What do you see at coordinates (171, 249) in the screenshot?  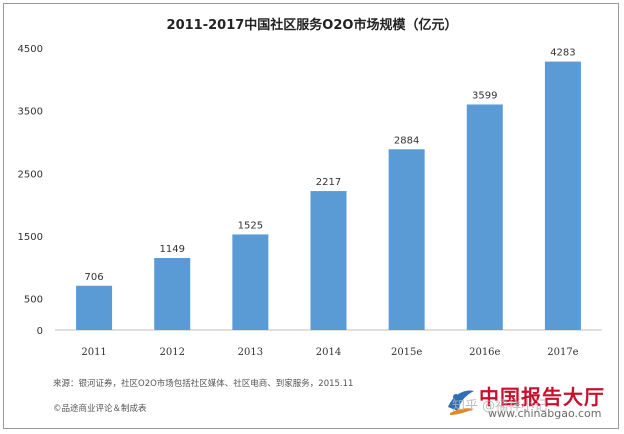 I see `data-label: 1149` at bounding box center [171, 249].